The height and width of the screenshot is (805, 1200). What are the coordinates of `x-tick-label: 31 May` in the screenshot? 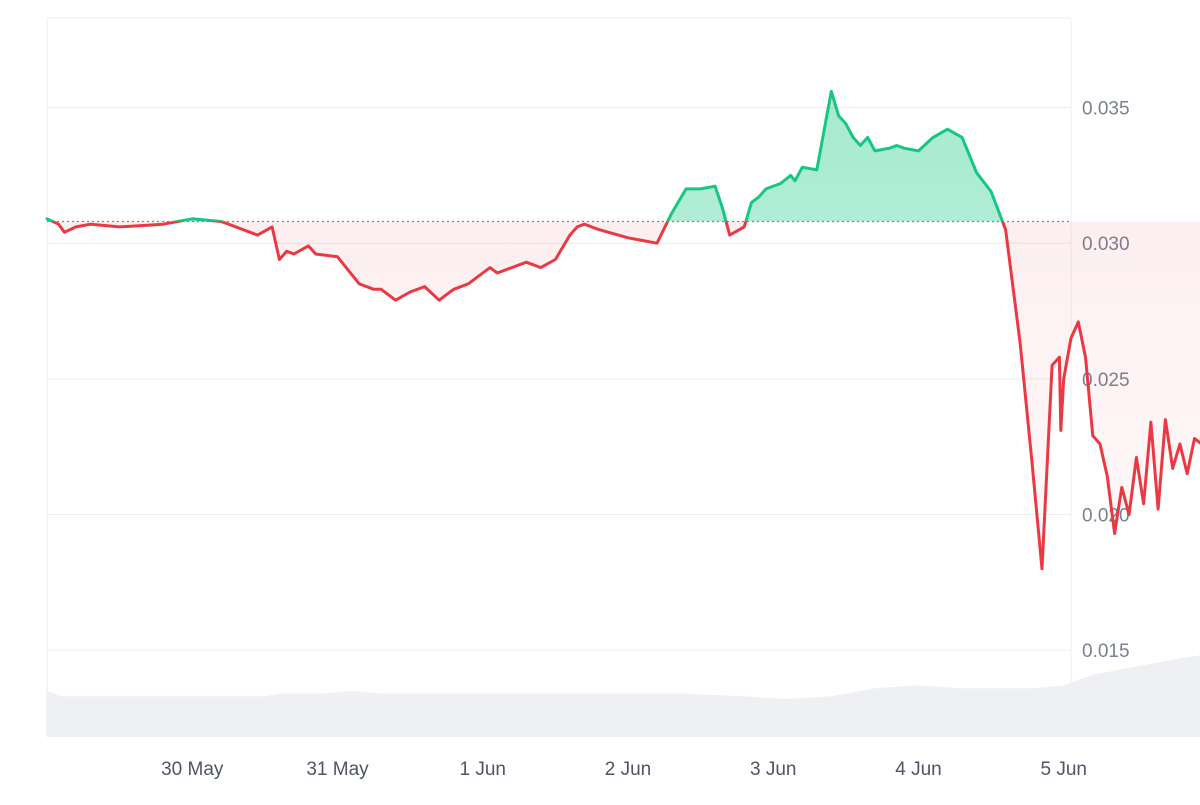 It's located at (337, 769).